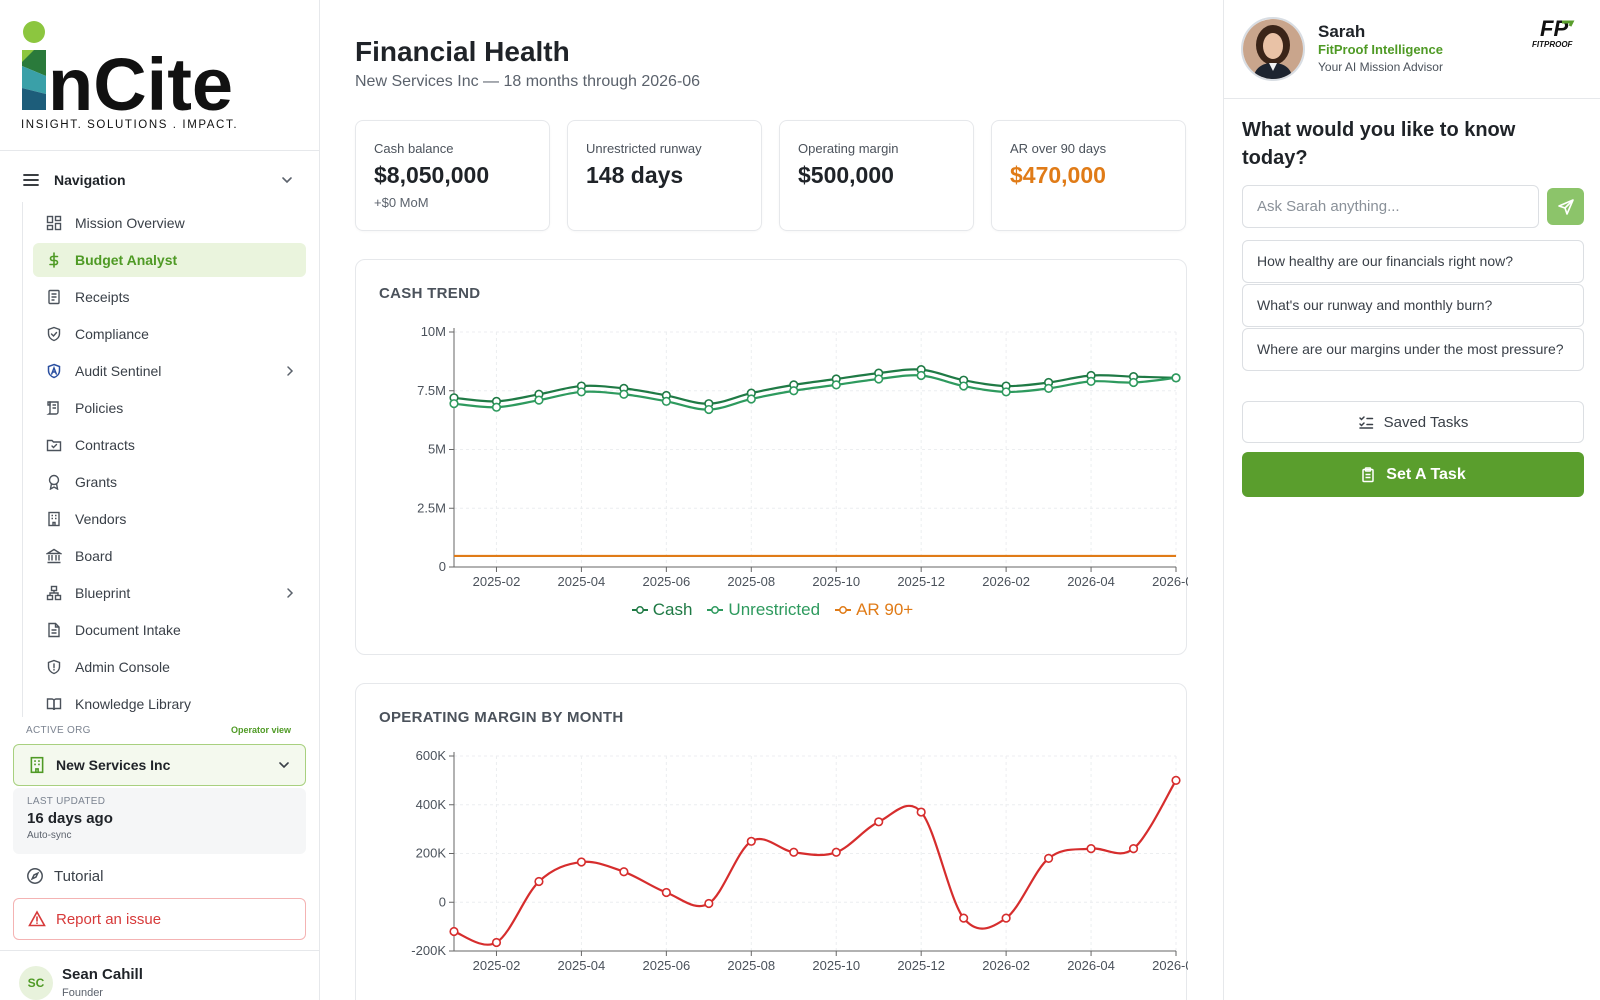 Image resolution: width=1600 pixels, height=1000 pixels. What do you see at coordinates (1413, 474) in the screenshot?
I see `set-task-button: Set A Task` at bounding box center [1413, 474].